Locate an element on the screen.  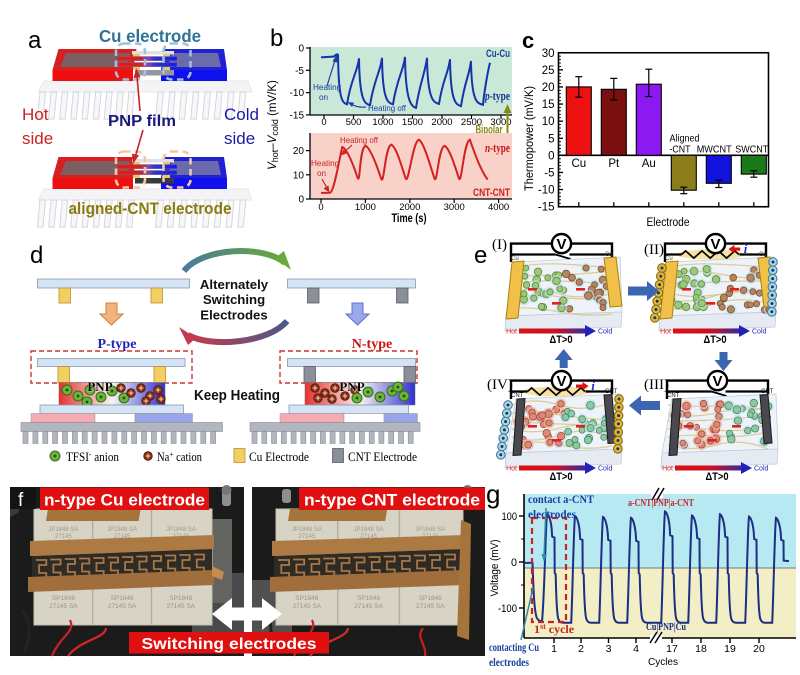
svg-text: -100 is located at coordinates (507, 609).